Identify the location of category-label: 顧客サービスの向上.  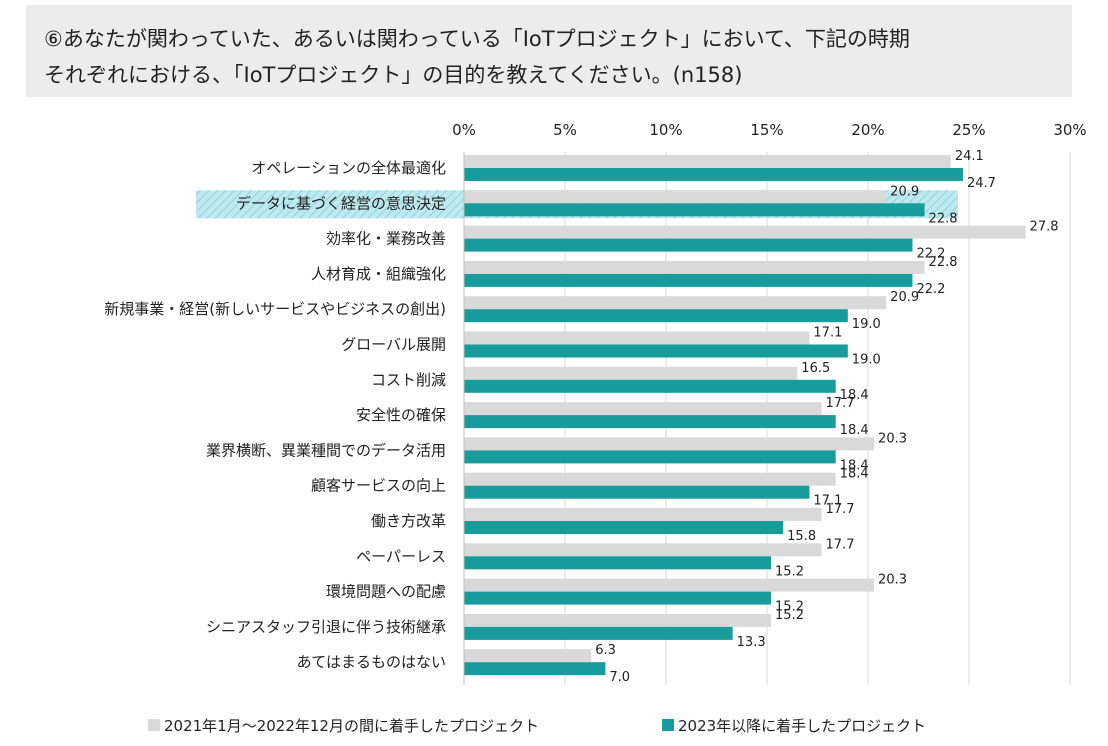
(378, 486).